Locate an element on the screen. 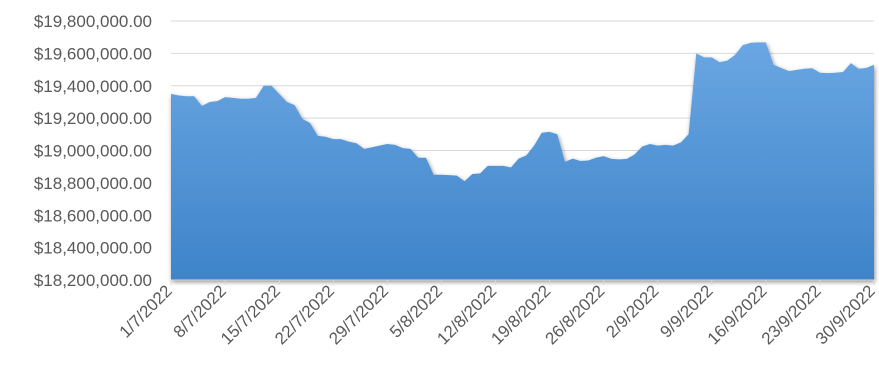 The width and height of the screenshot is (879, 370). y-tick-label: $19,600,000.00 is located at coordinates (93, 53).